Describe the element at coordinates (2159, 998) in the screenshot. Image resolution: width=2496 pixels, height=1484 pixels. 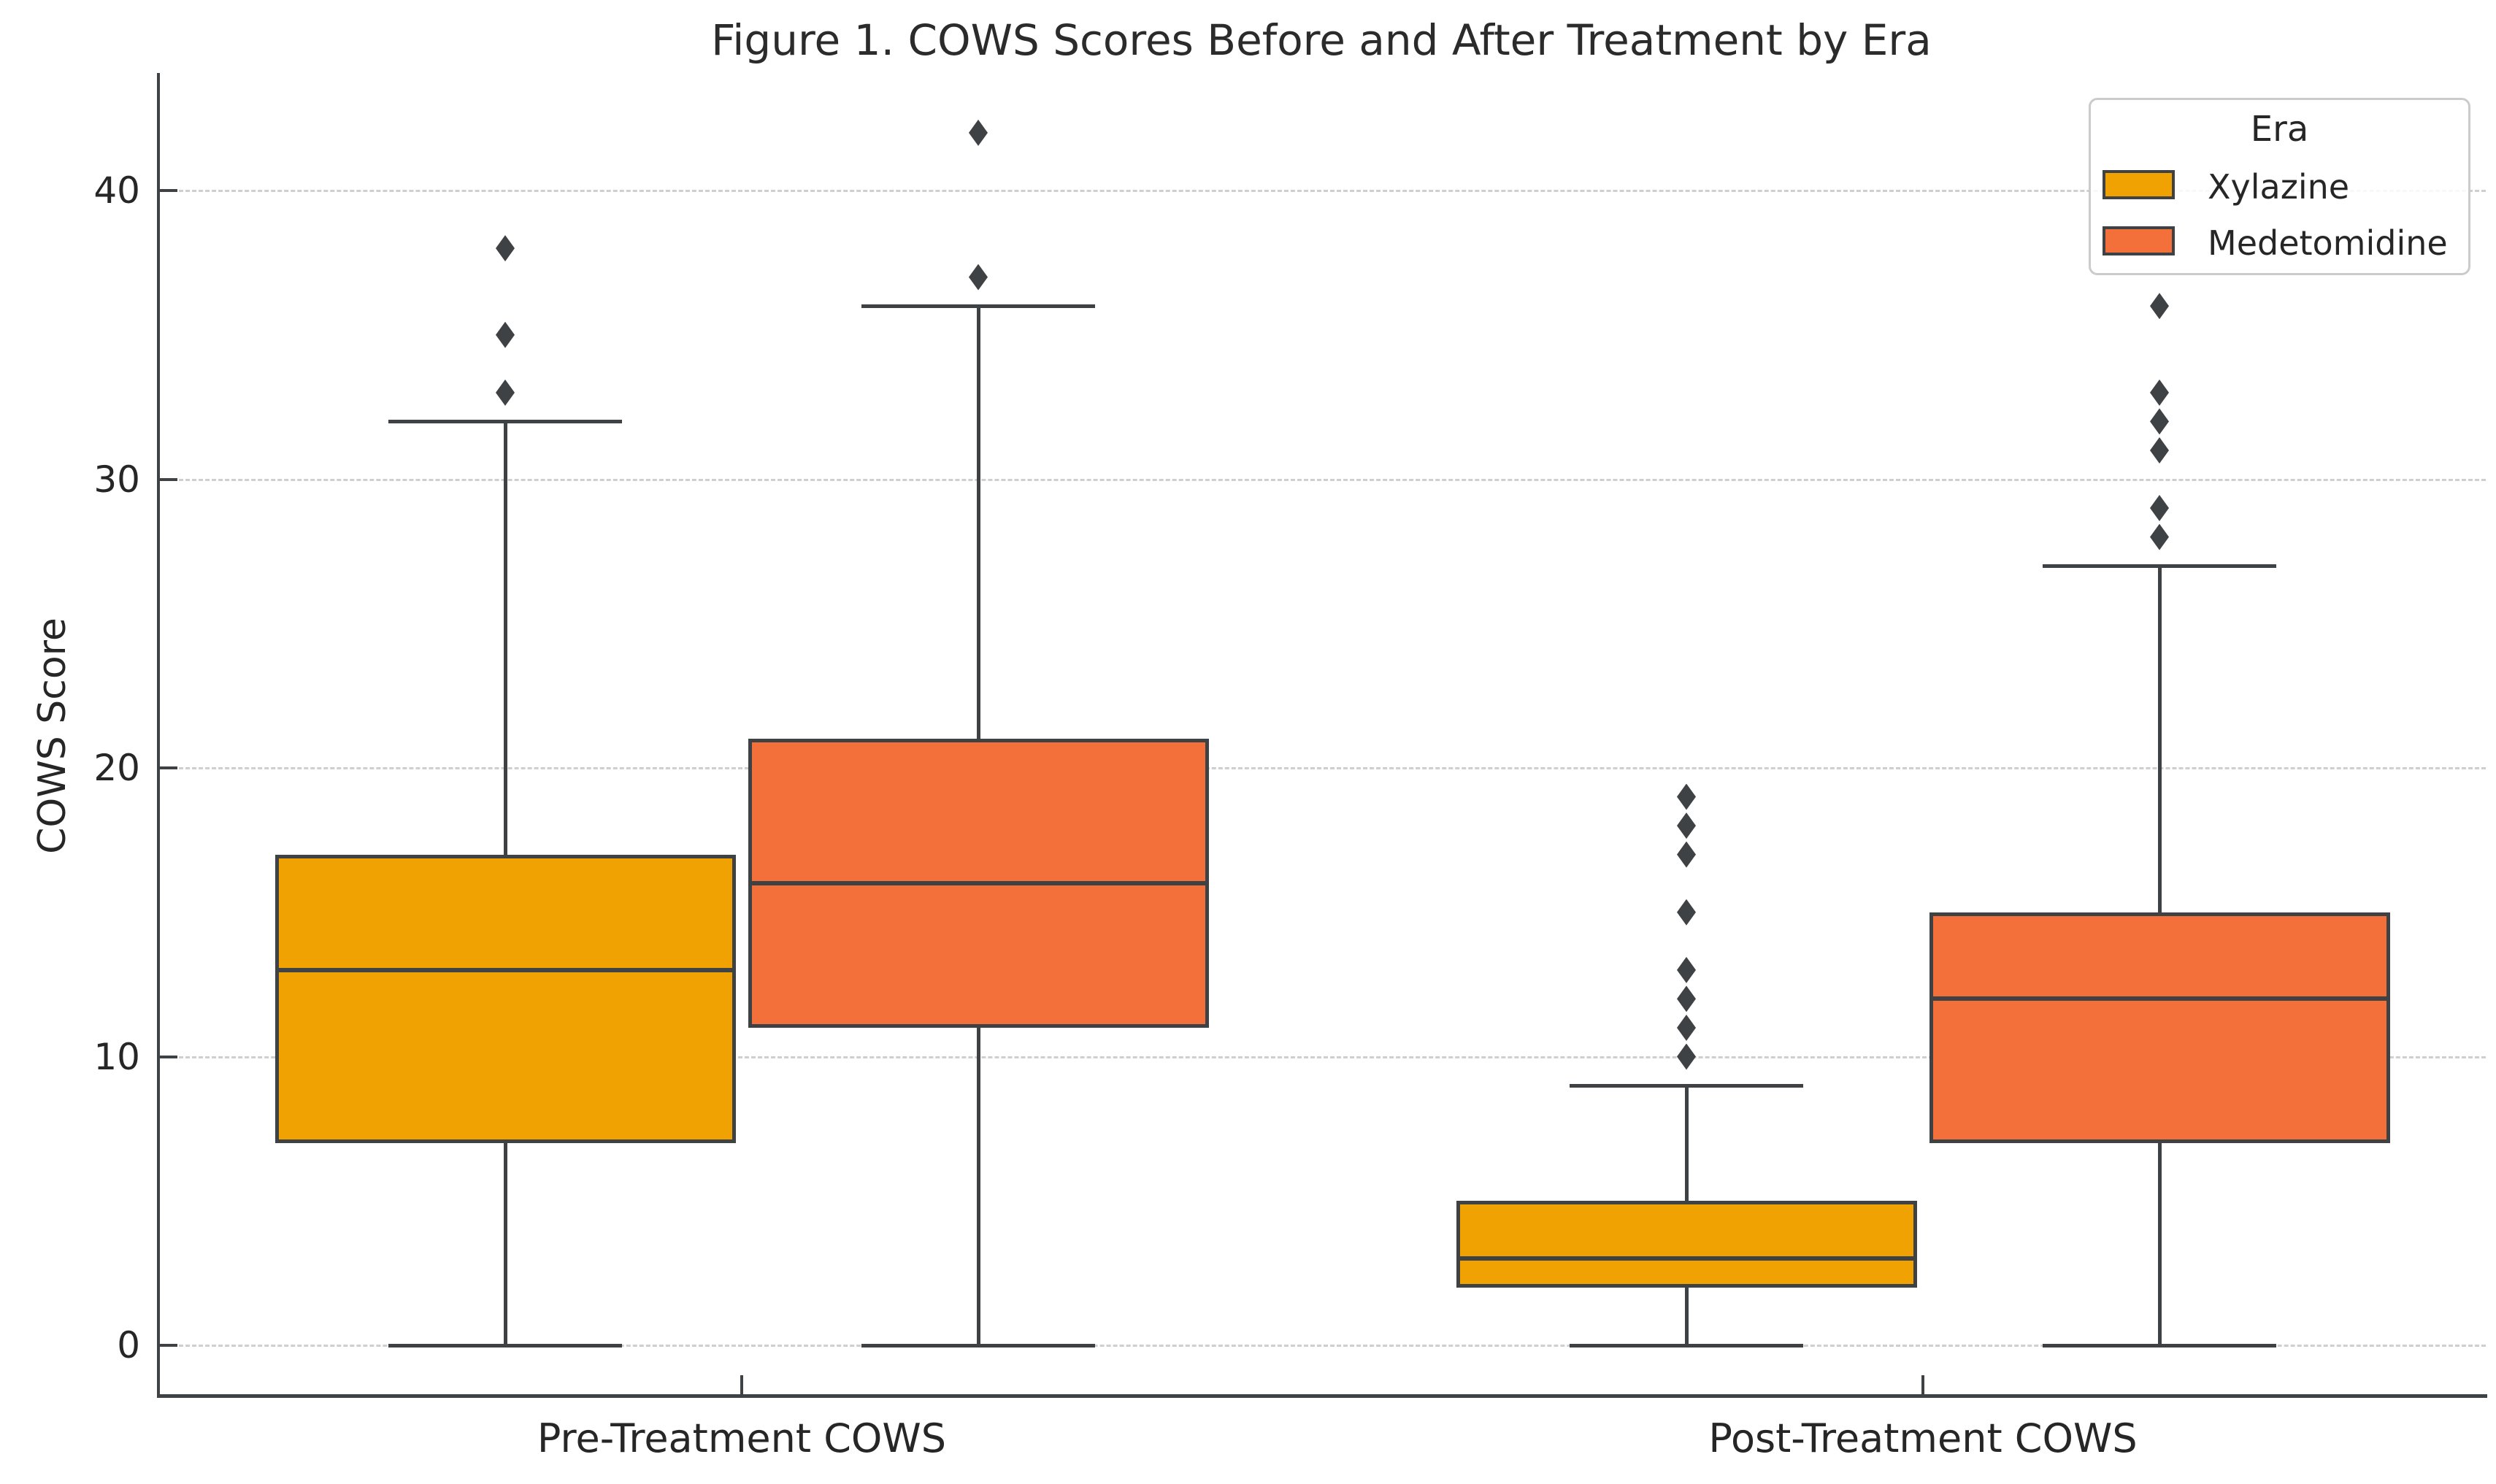
I see `median-medetomidine-post` at that location.